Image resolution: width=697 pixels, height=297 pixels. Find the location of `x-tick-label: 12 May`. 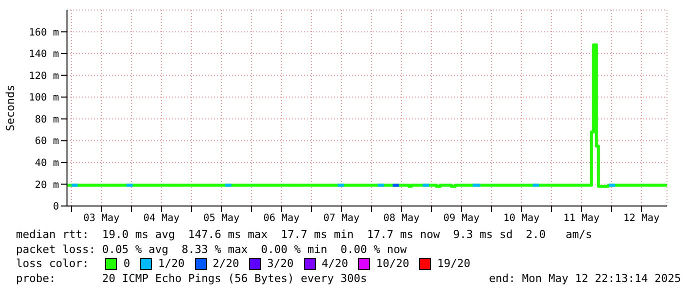

x-tick-label: 12 May is located at coordinates (641, 218).